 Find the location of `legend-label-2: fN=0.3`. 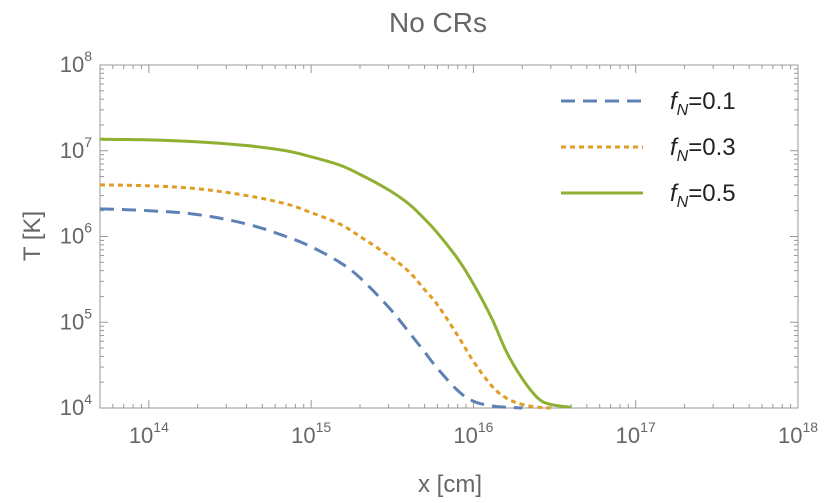

legend-label-2: fN=0.3 is located at coordinates (703, 149).